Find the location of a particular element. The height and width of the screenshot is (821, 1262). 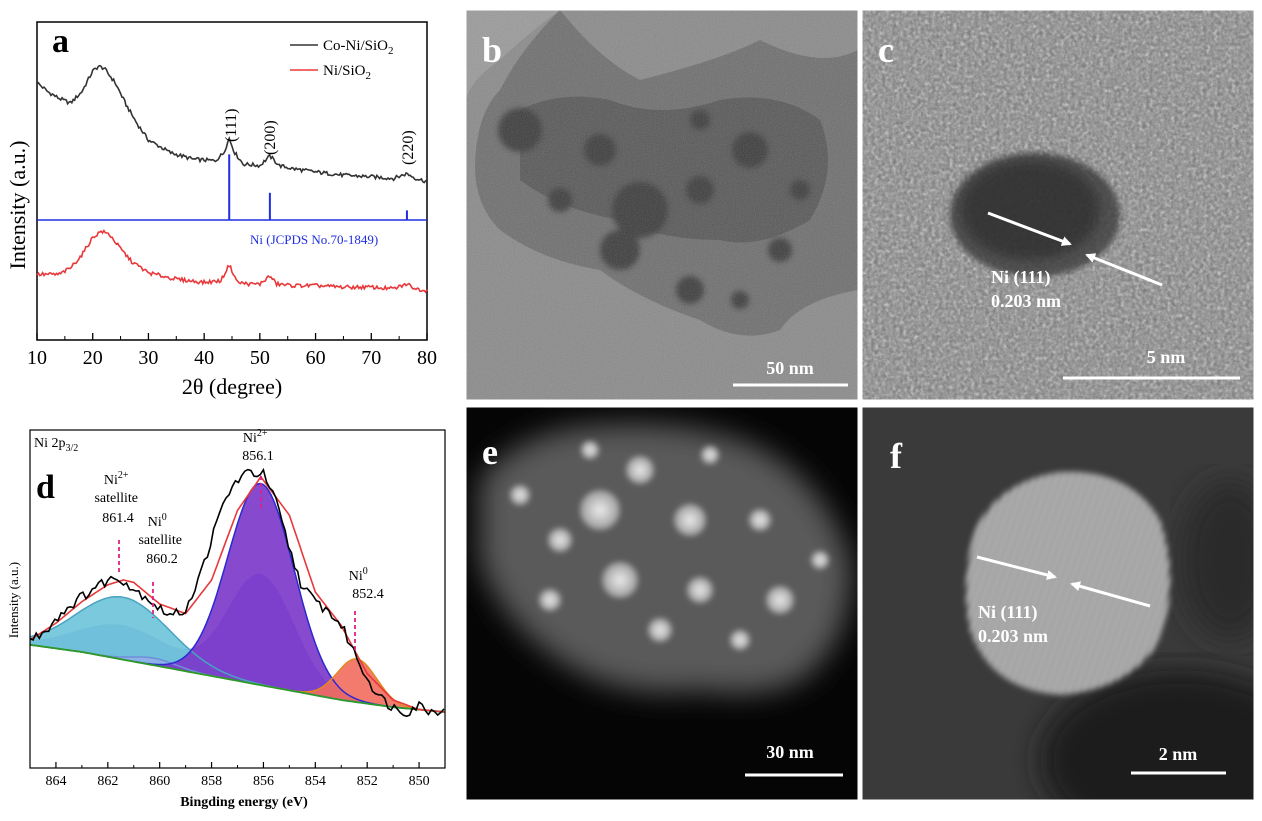

panel-f-arrow-left is located at coordinates (1016, 567).